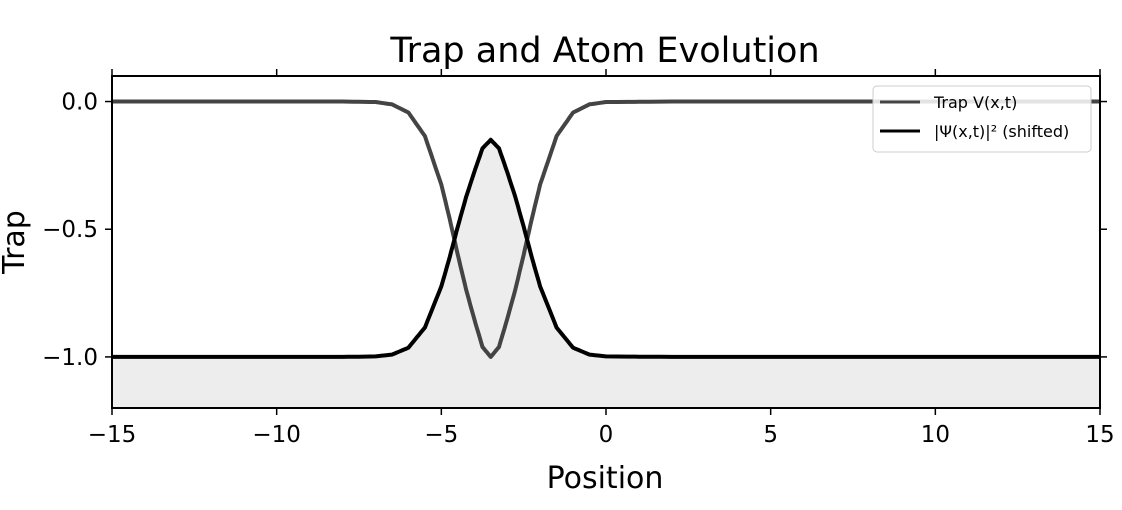  What do you see at coordinates (935, 435) in the screenshot?
I see `x-tick-label: 10` at bounding box center [935, 435].